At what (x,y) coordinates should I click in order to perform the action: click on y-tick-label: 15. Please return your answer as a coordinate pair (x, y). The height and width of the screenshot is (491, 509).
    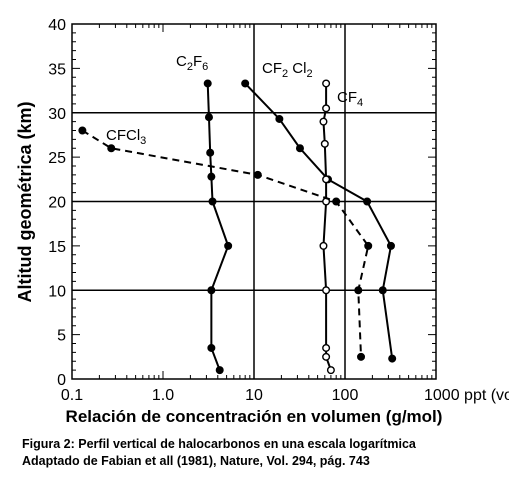
    Looking at the image, I should click on (57, 247).